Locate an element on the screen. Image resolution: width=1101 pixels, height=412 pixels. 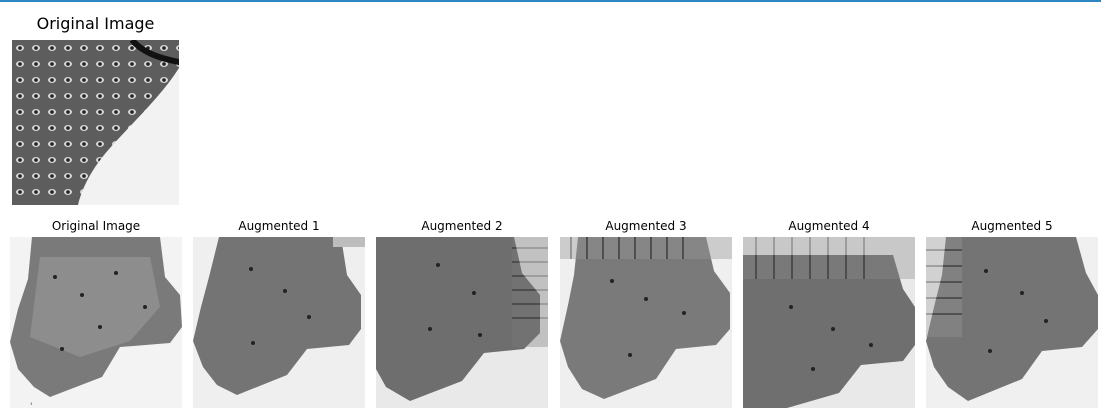
grid-title-augmented-3: Augmented 3 is located at coordinates (646, 226).